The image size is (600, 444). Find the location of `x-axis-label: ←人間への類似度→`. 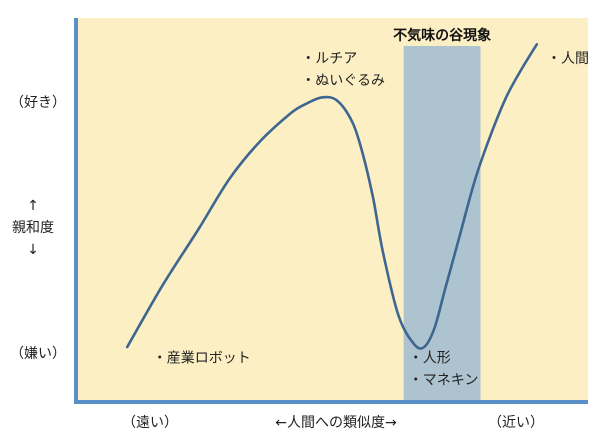

x-axis-label: ←人間への類似度→ is located at coordinates (336, 423).